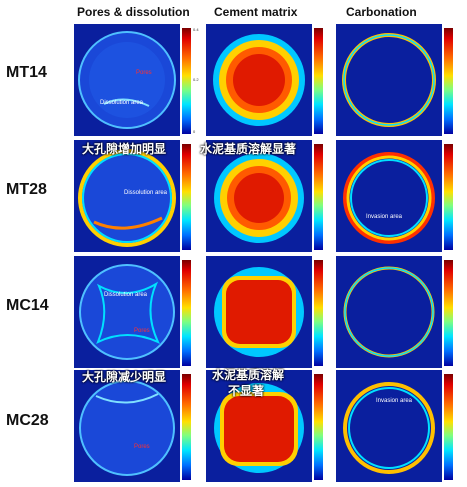 The width and height of the screenshot is (467, 487). Describe the element at coordinates (124, 377) in the screenshot. I see `caption-mc28-pores: 大孔隙减少明显` at that location.